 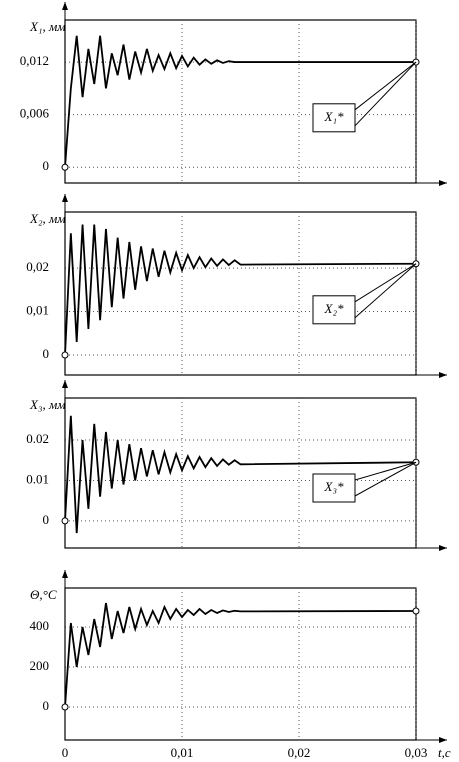 I want to click on y-tick-label: 0,012, so click(x=34, y=60).